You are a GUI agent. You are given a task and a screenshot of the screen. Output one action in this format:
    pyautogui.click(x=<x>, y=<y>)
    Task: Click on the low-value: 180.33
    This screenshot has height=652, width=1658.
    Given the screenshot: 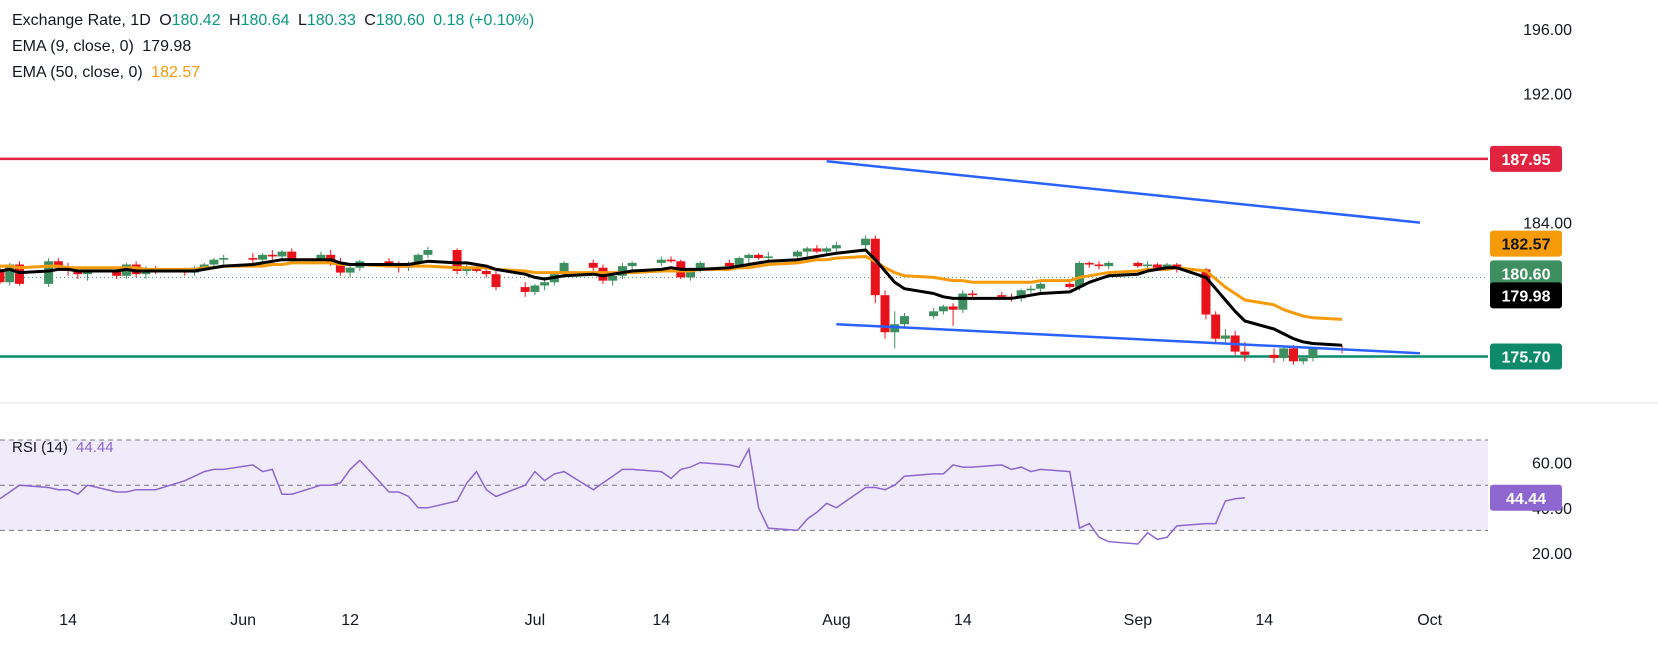 What is the action you would take?
    pyautogui.click(x=331, y=20)
    